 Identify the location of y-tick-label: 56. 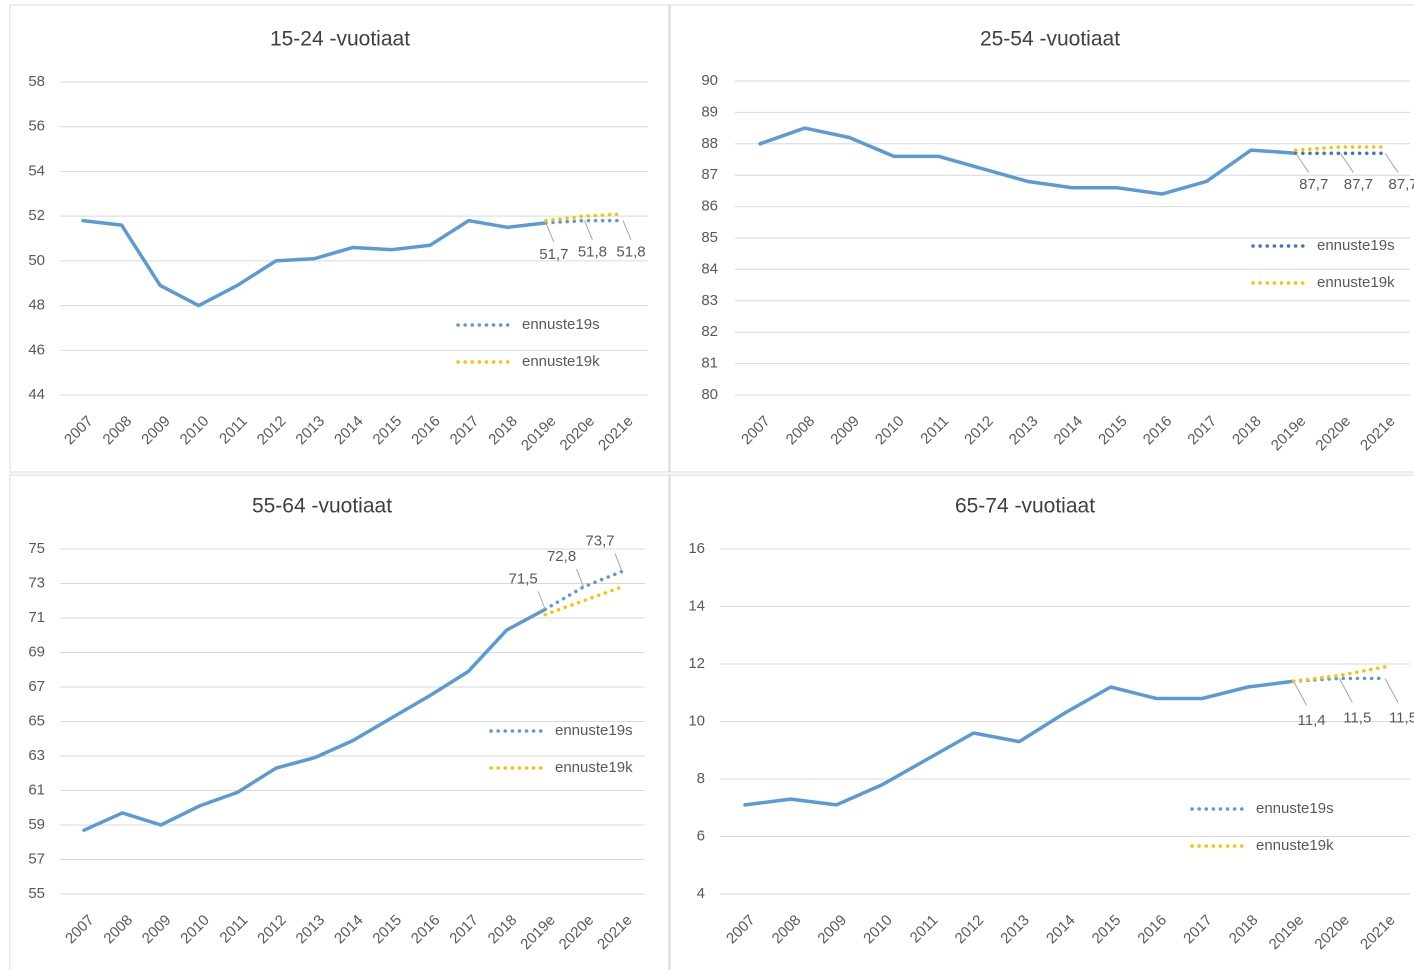
(36, 126).